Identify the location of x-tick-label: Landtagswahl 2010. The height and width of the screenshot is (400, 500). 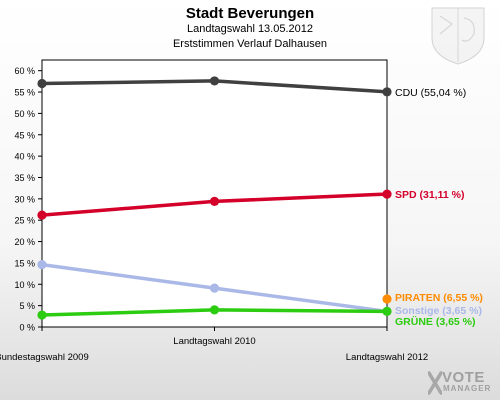
(214, 341).